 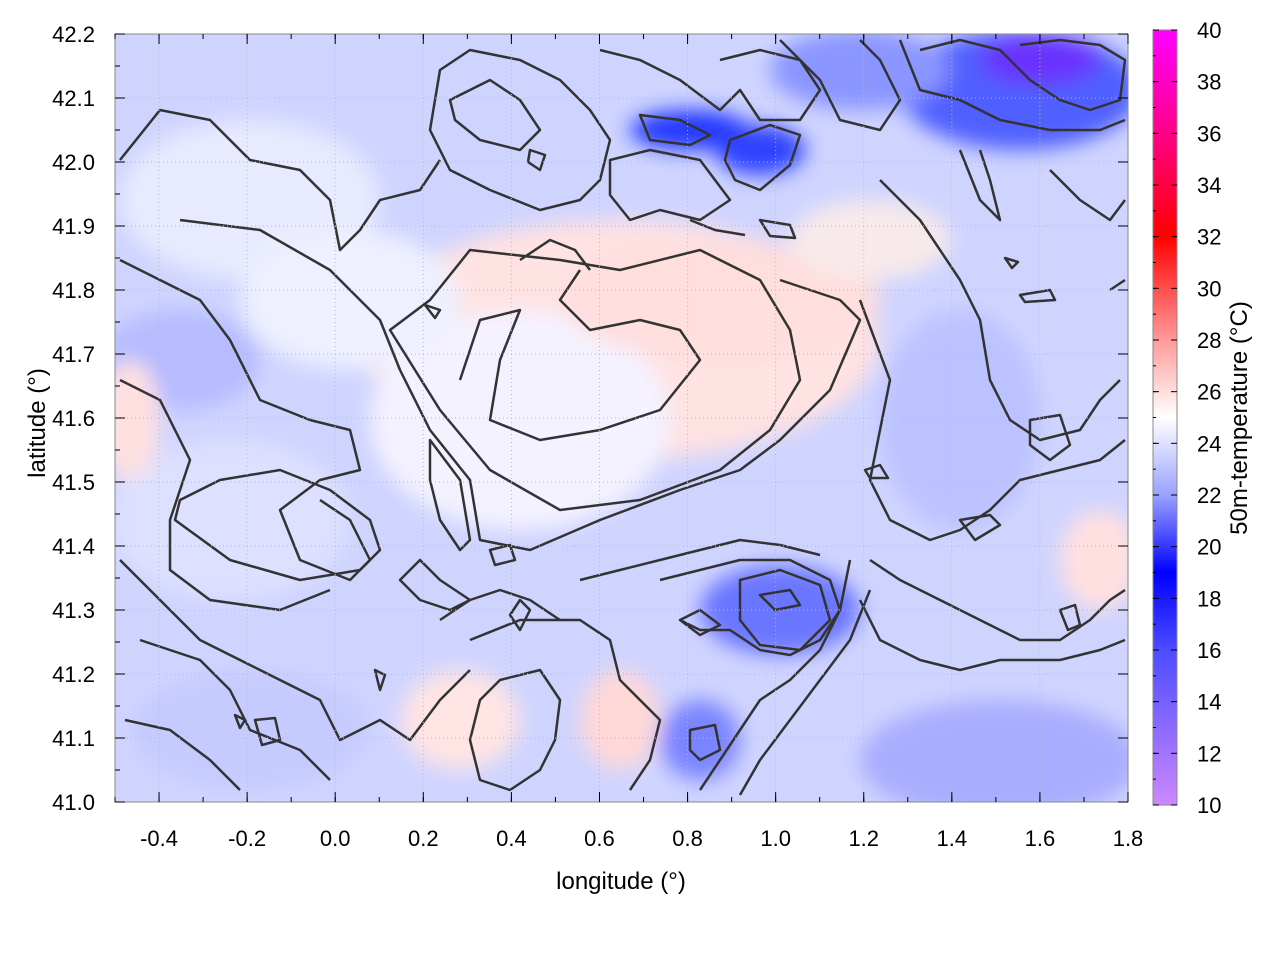 What do you see at coordinates (1209, 805) in the screenshot?
I see `colorbar-tick-label: 10` at bounding box center [1209, 805].